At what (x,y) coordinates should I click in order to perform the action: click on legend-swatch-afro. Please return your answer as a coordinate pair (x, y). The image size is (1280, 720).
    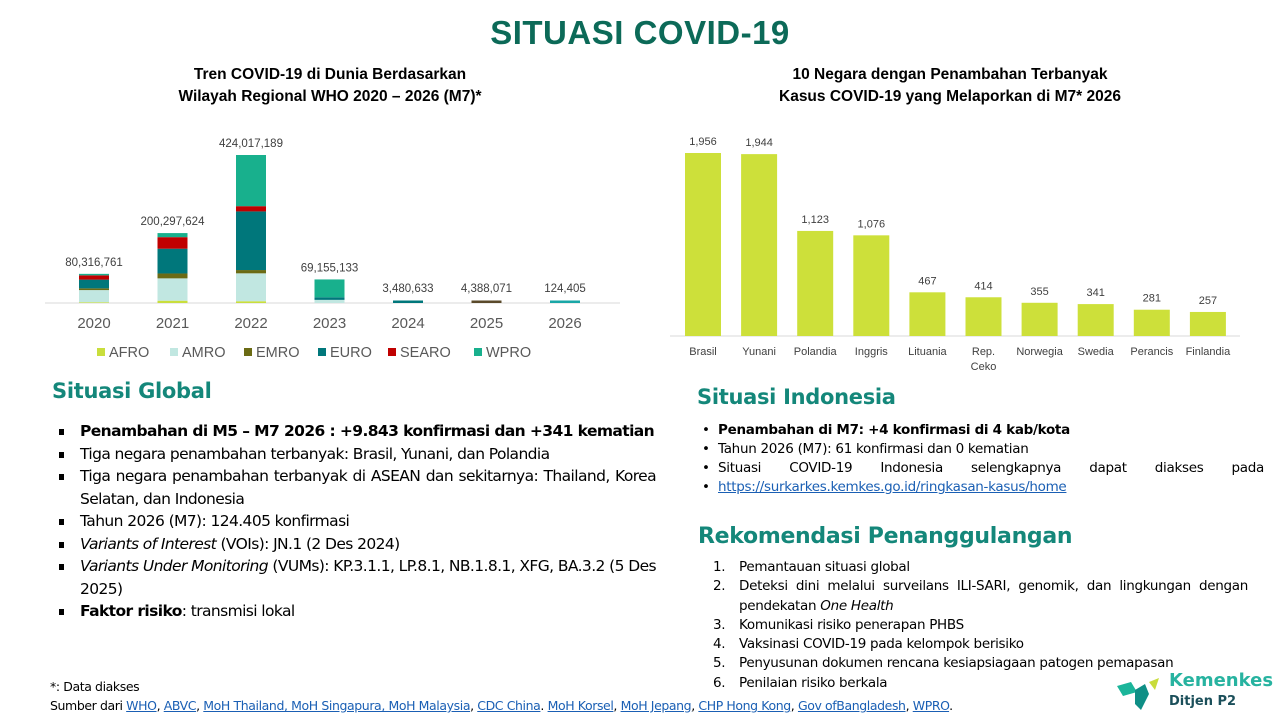
    Looking at the image, I should click on (101, 352).